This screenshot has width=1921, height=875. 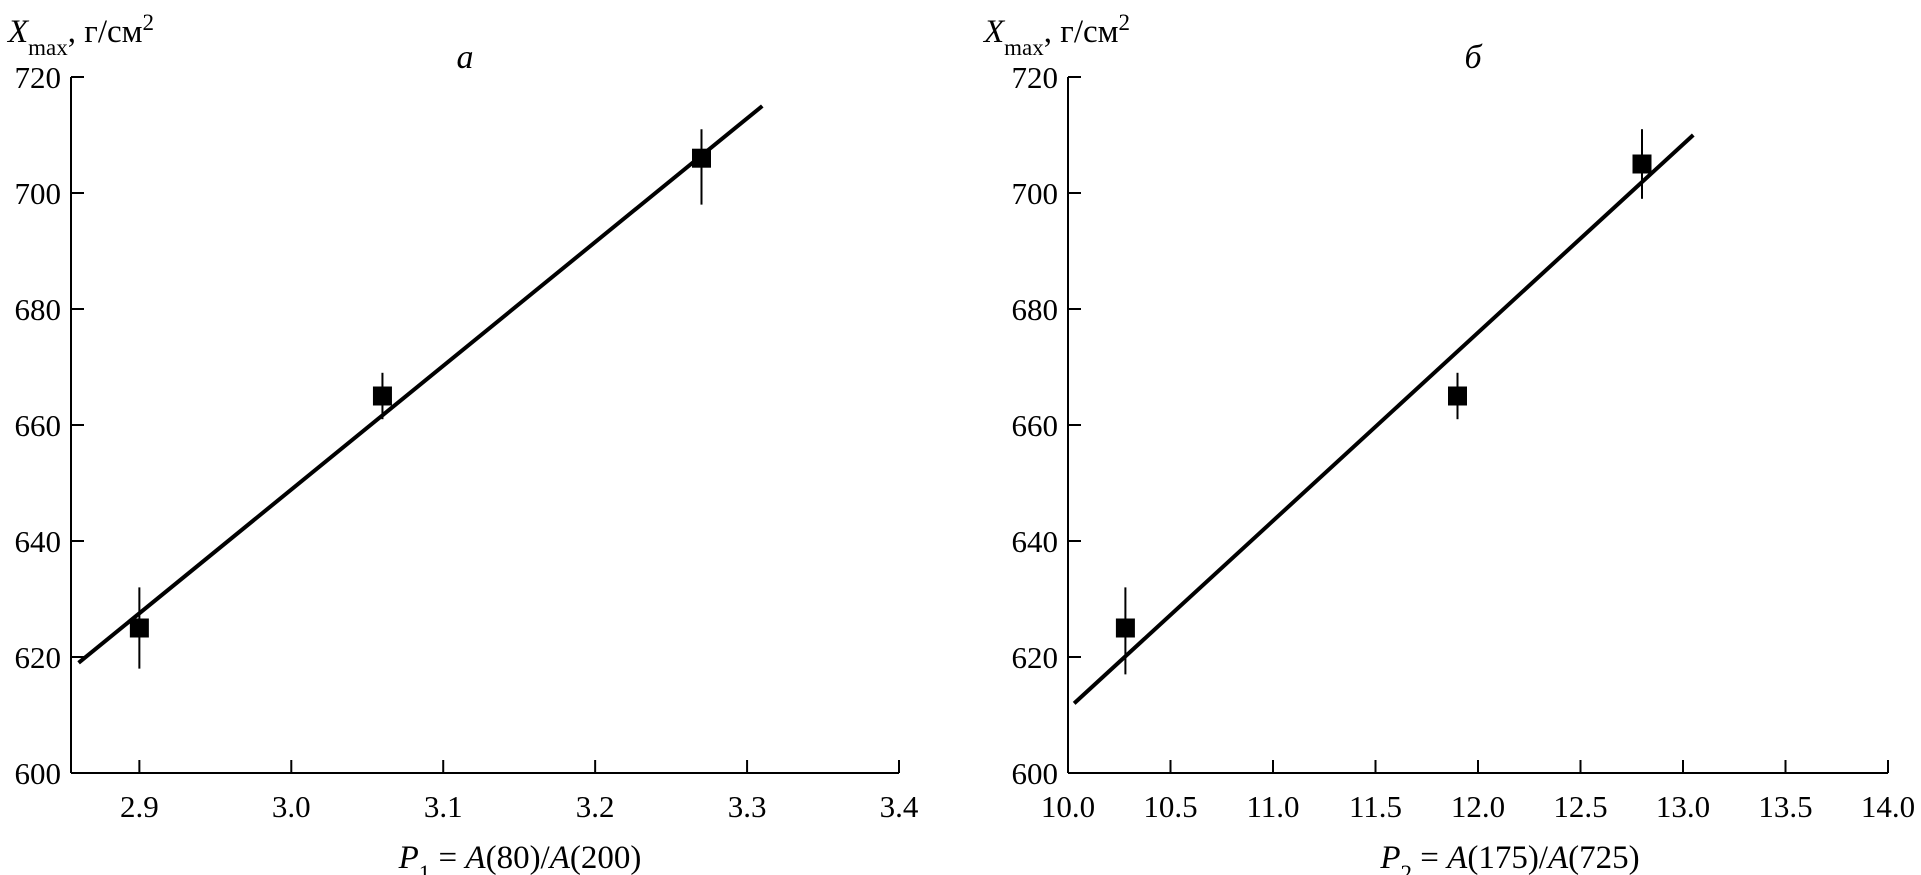 What do you see at coordinates (747, 806) in the screenshot?
I see `x-tick-label: 3.3` at bounding box center [747, 806].